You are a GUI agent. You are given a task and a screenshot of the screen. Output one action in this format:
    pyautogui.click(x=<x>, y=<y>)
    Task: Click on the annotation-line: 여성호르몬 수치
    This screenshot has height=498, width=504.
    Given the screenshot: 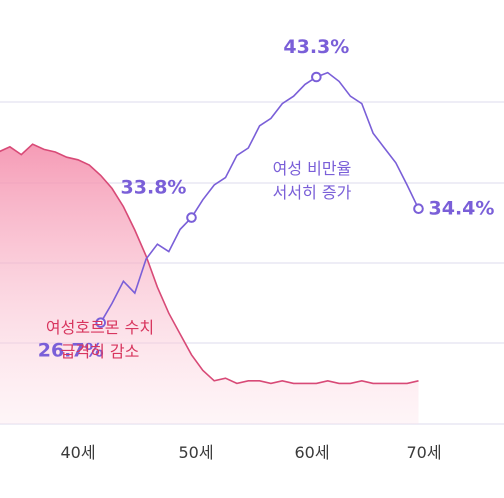 What is the action you would take?
    pyautogui.click(x=100, y=327)
    